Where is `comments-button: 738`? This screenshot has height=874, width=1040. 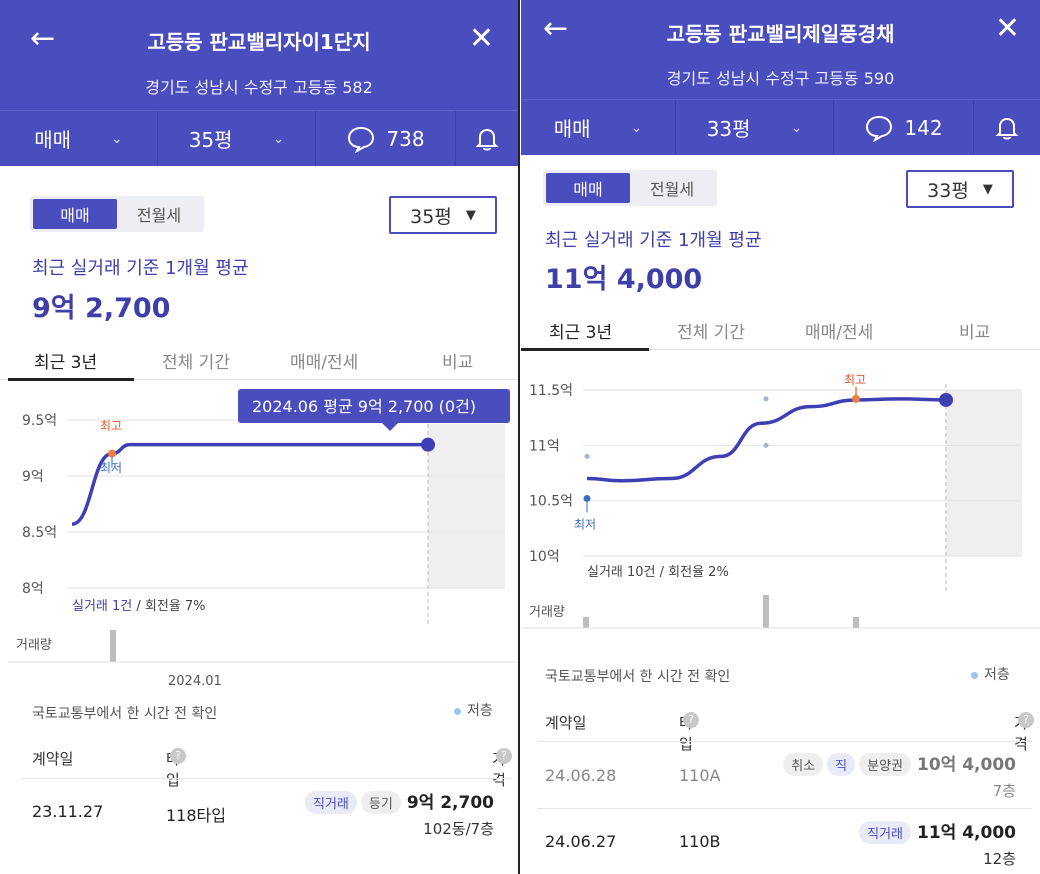
comments-button: 738 is located at coordinates (386, 138).